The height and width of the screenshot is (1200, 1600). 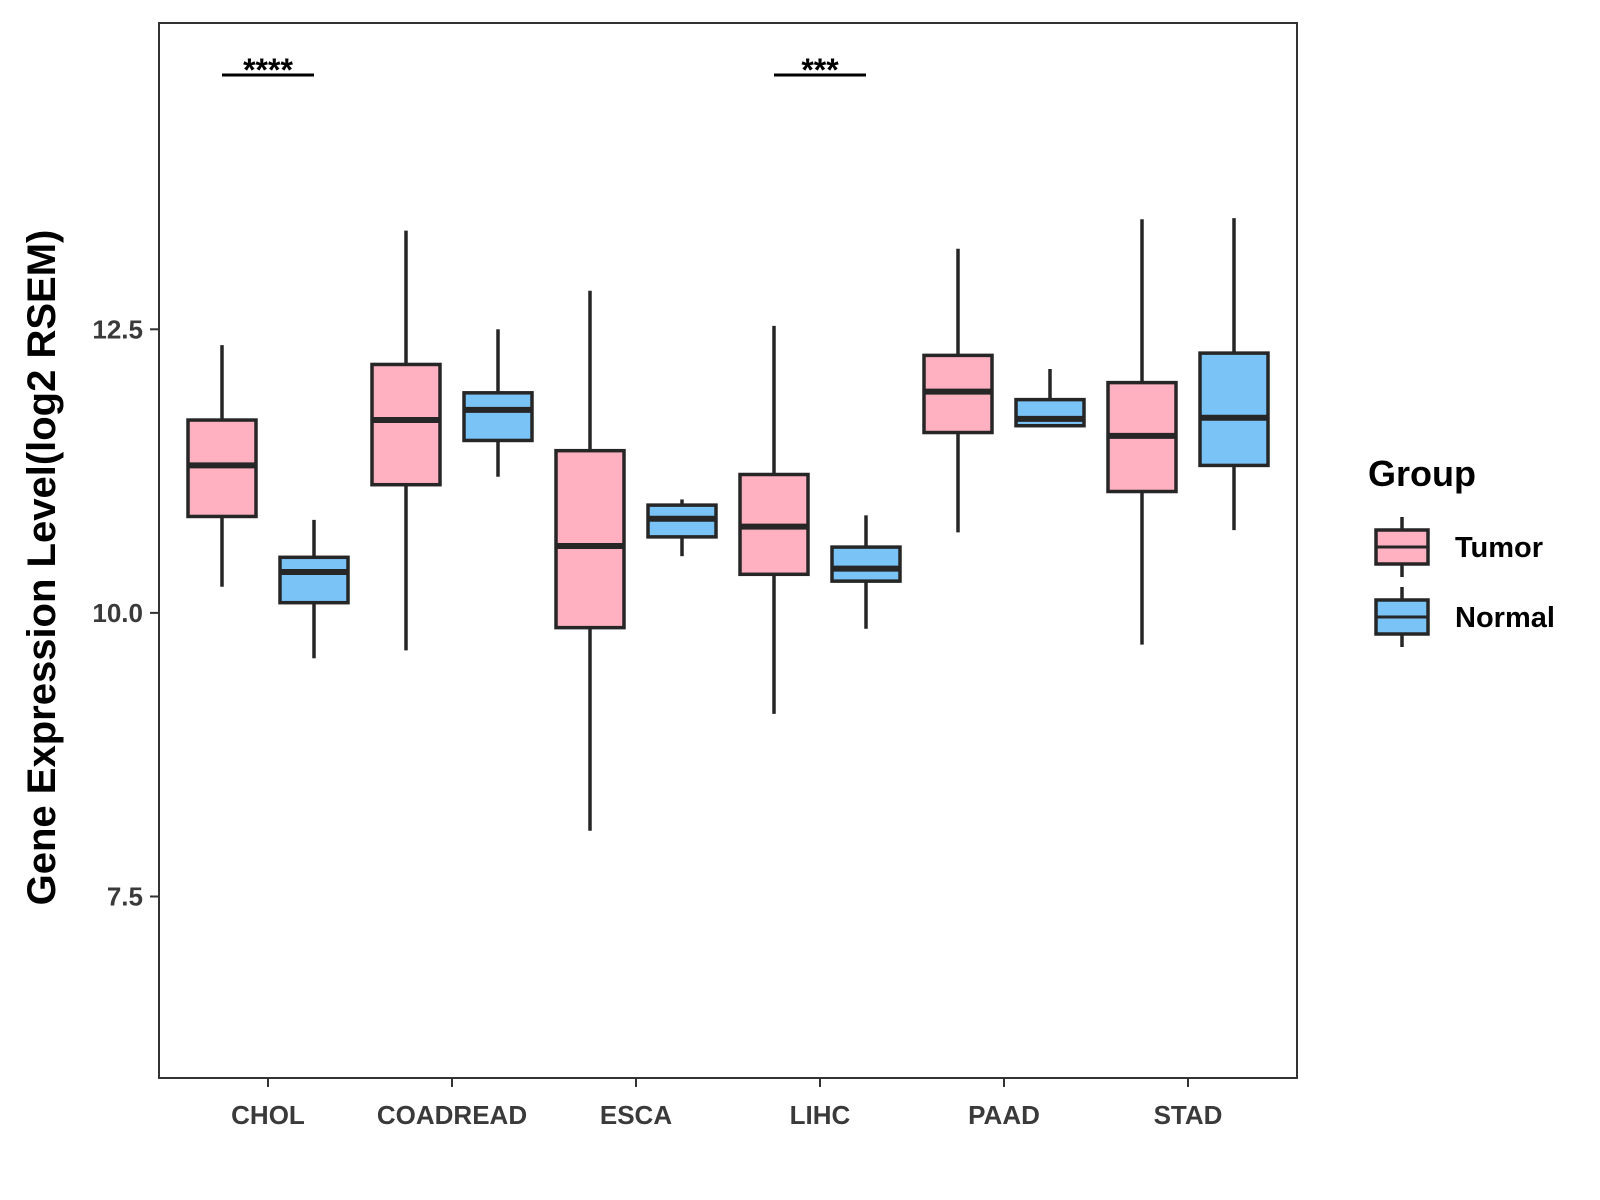 What do you see at coordinates (726, 1104) in the screenshot?
I see `x-axis: CHOL COADREAD ESCA LIHC PAAD STAD` at bounding box center [726, 1104].